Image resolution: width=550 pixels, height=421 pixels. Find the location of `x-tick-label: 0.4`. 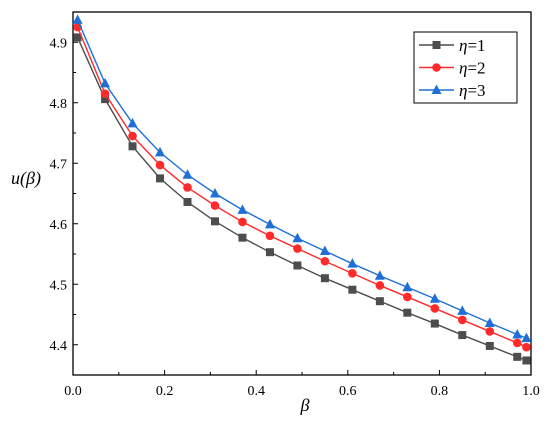

x-tick-label: 0.4 is located at coordinates (256, 391).